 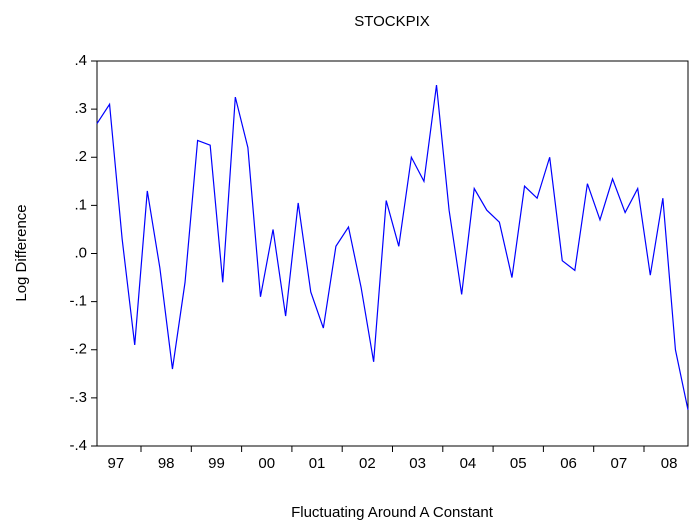 What do you see at coordinates (21, 252) in the screenshot?
I see `y-axis-label: Log Difference` at bounding box center [21, 252].